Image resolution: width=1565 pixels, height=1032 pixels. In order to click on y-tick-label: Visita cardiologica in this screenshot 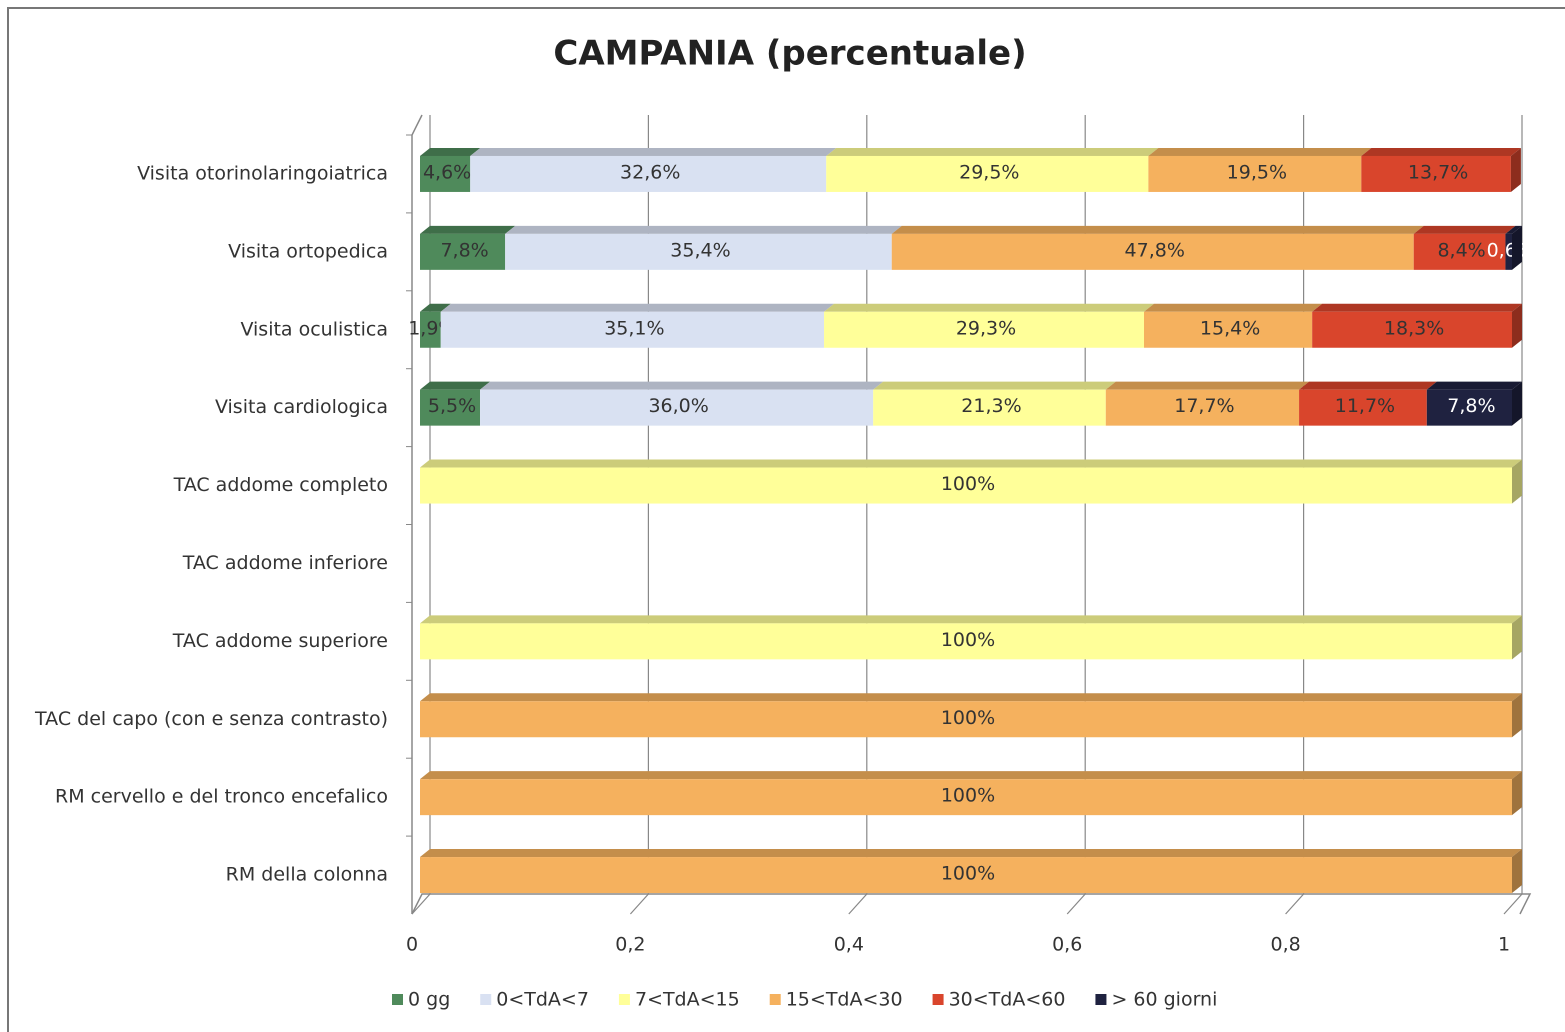, I will do `click(301, 407)`.